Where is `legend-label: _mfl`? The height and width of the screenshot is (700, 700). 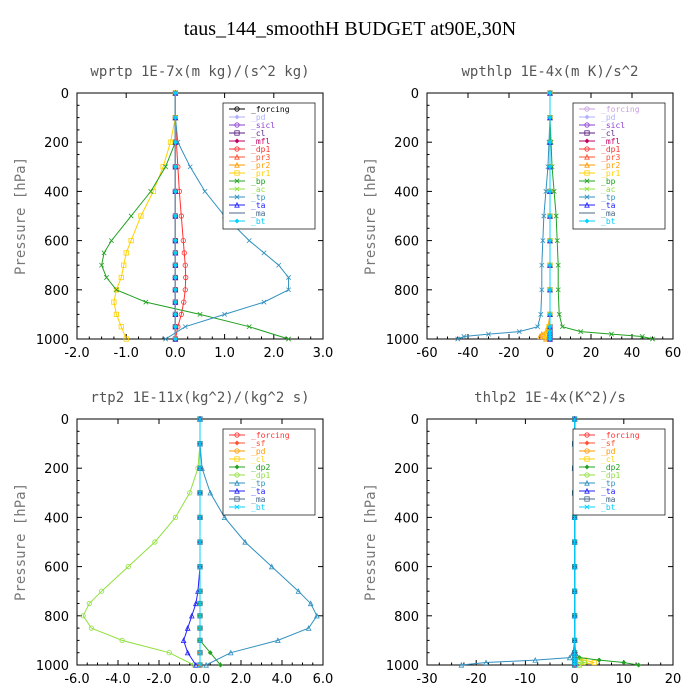 legend-label: _mfl is located at coordinates (260, 141).